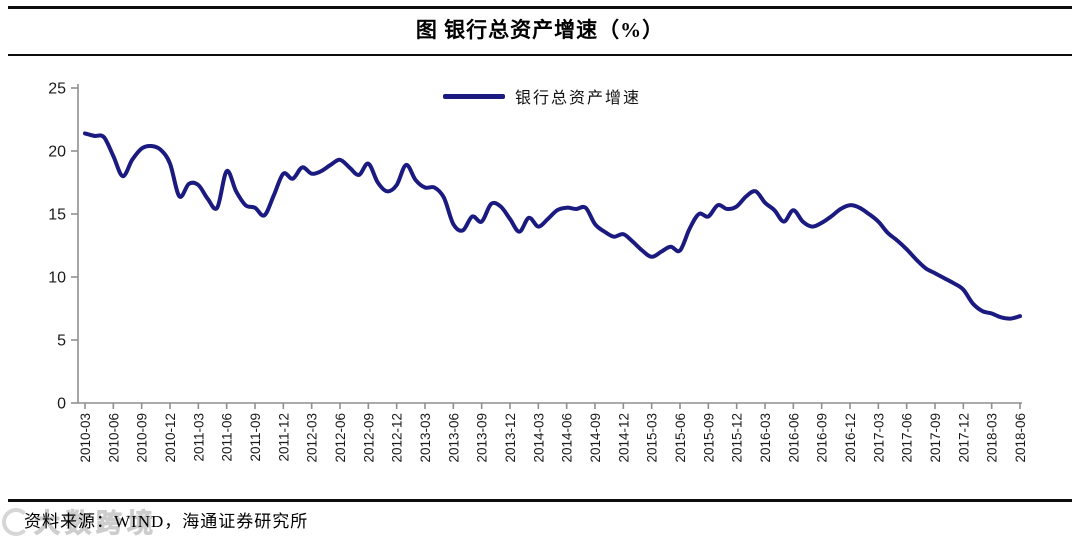 Image resolution: width=1080 pixels, height=546 pixels. I want to click on x-tick-label: 2012-03, so click(312, 438).